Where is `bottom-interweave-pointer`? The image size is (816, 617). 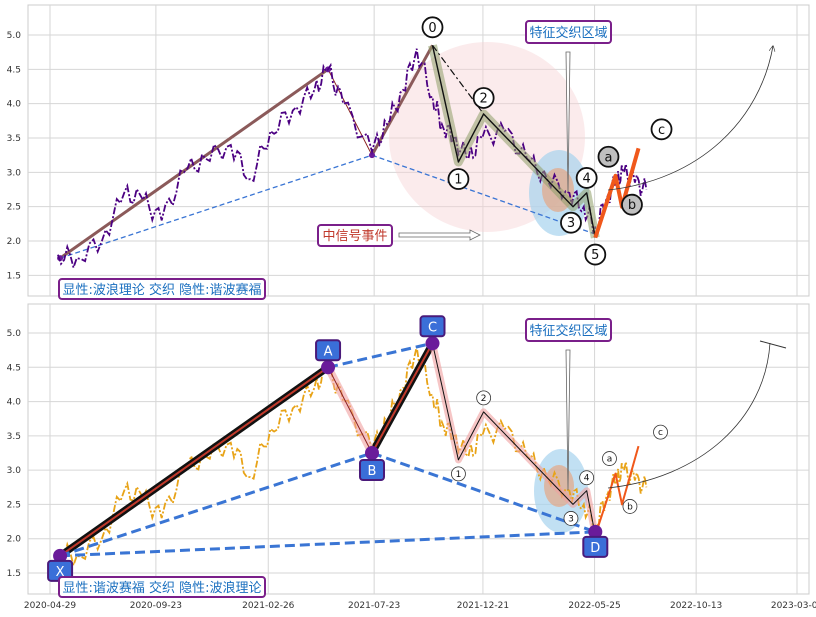 bottom-interweave-pointer is located at coordinates (568, 420).